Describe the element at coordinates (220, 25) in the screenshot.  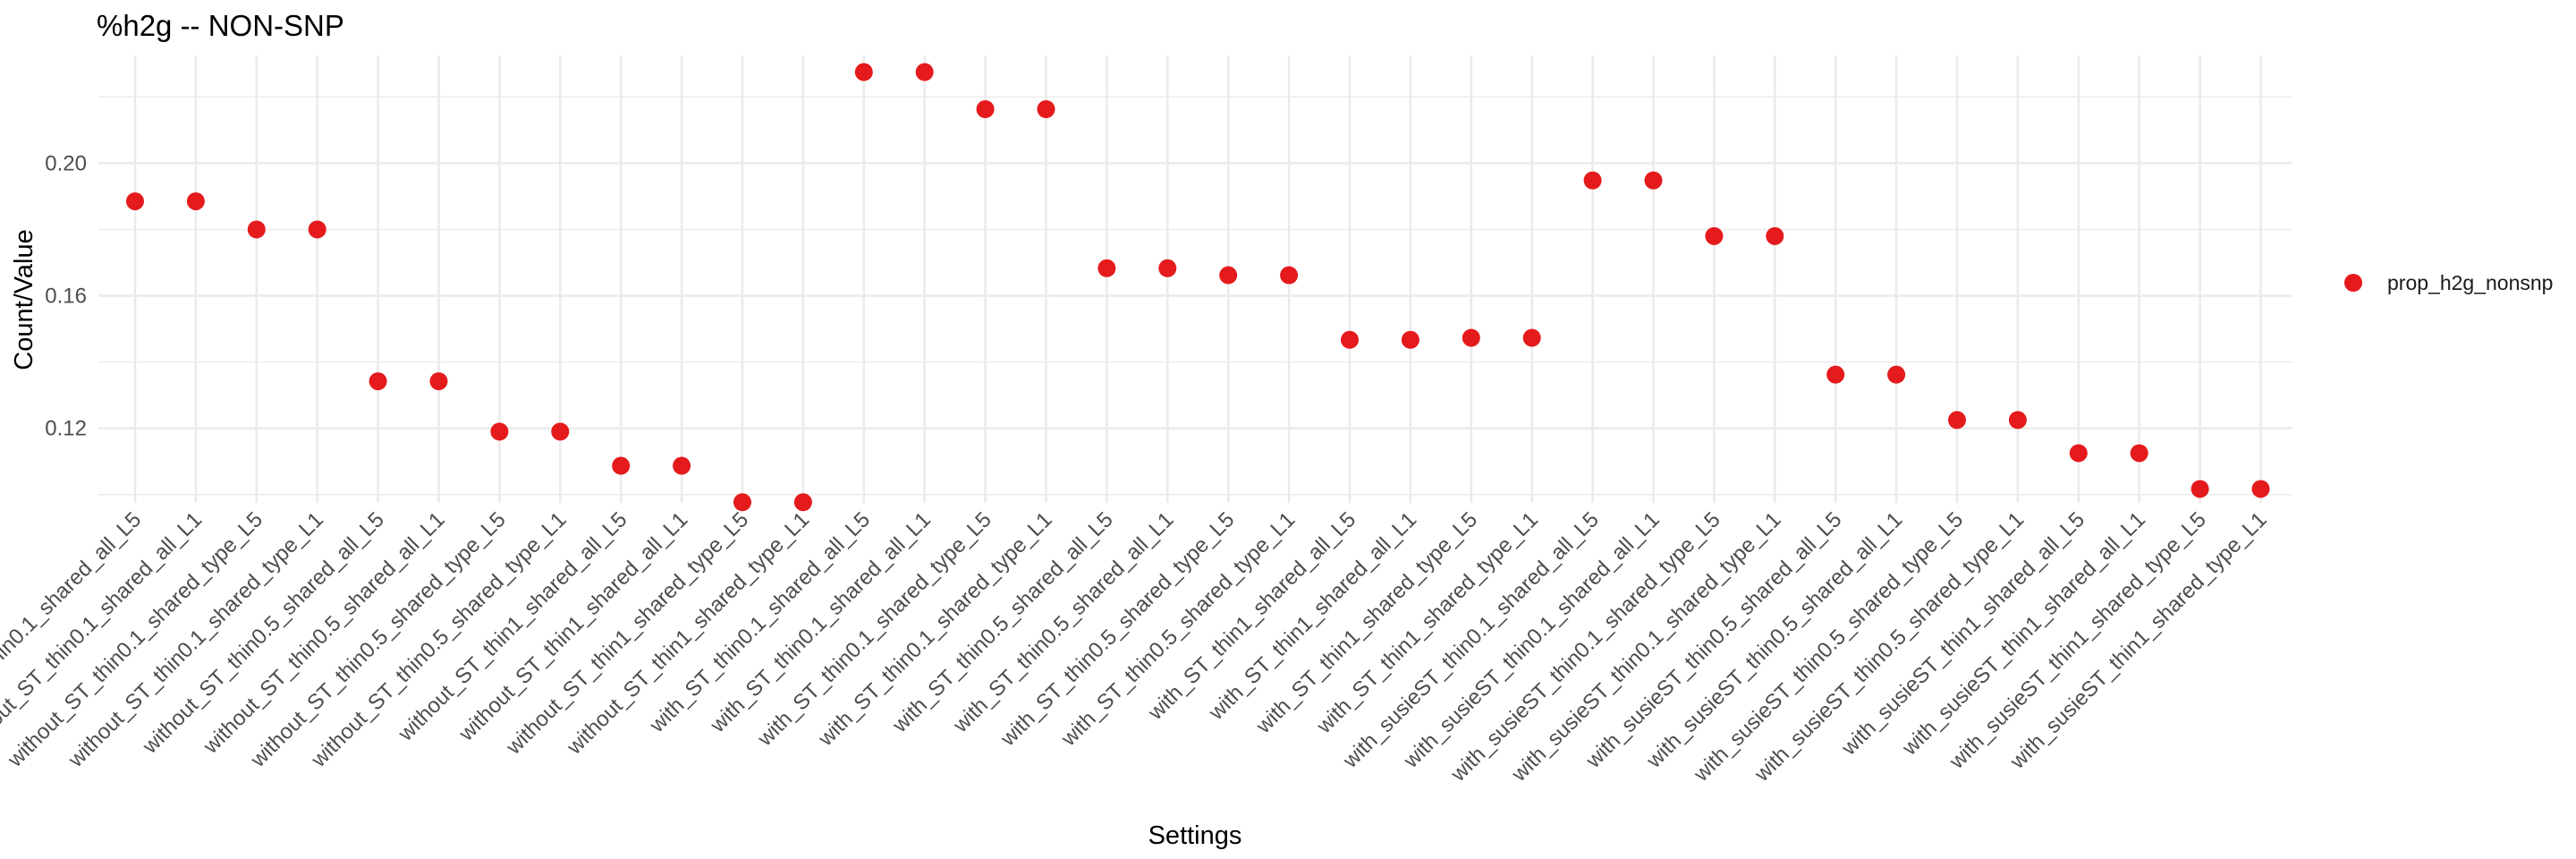
I see `chart-title: %h2g -- NON-SNP` at that location.